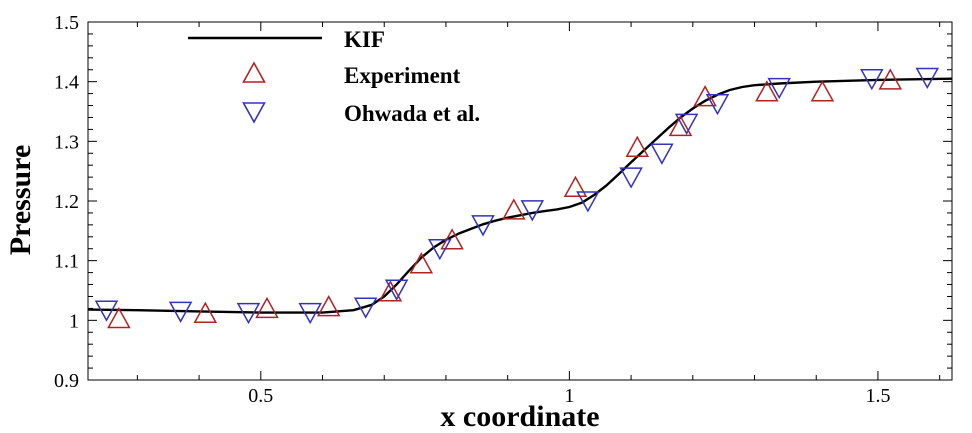 This screenshot has height=433, width=972. What do you see at coordinates (66, 142) in the screenshot?
I see `y-tick-label: 1.3` at bounding box center [66, 142].